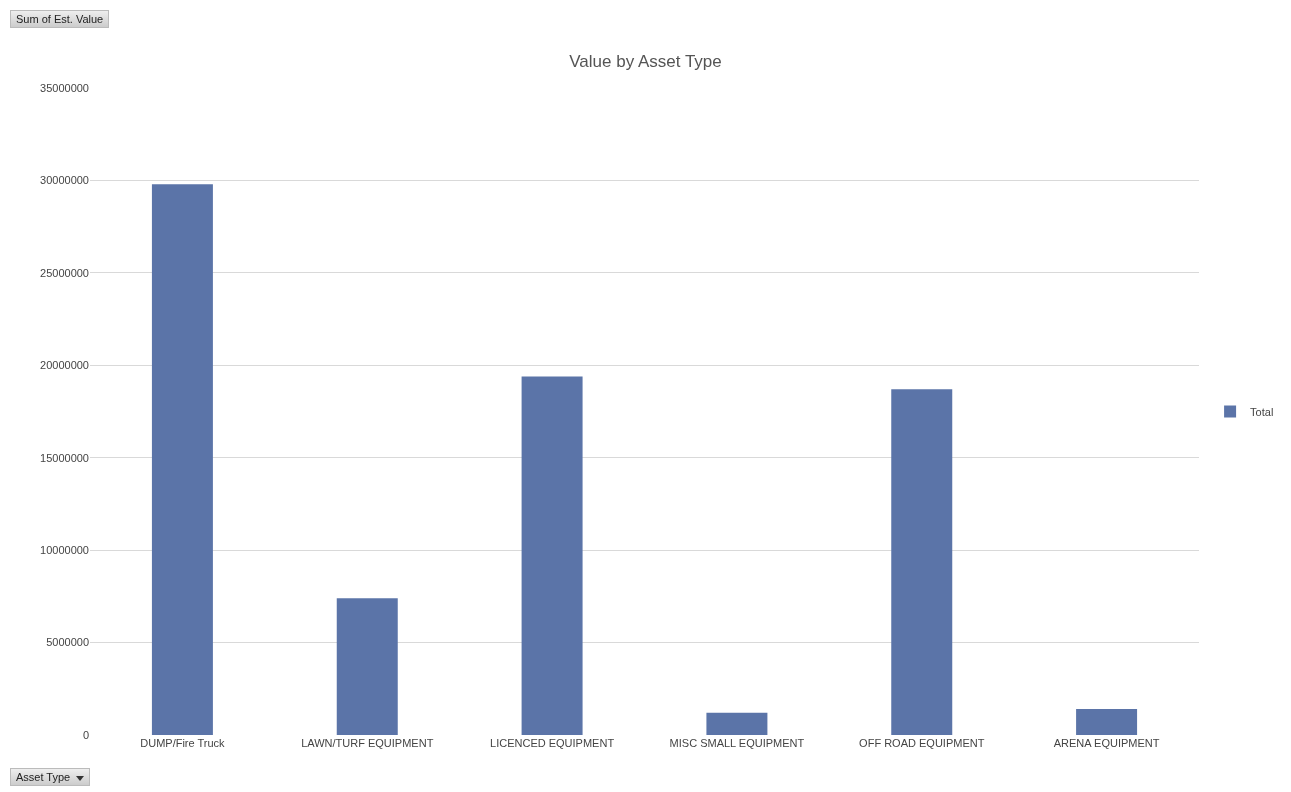 The image size is (1291, 792). Describe the element at coordinates (64, 180) in the screenshot. I see `y-tick-label: 30000000` at that location.